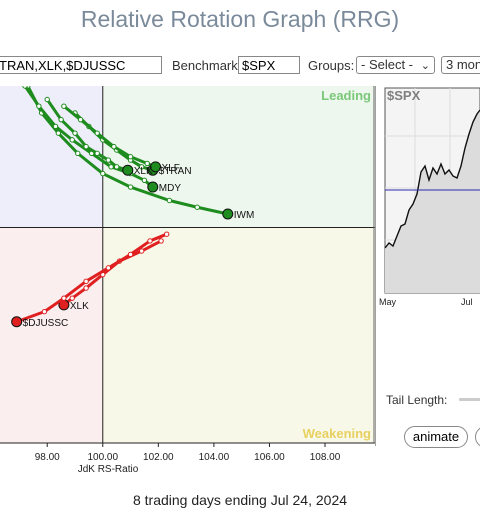  I want to click on page-title: Relative Rotation Graph (RRG), so click(240, 19).